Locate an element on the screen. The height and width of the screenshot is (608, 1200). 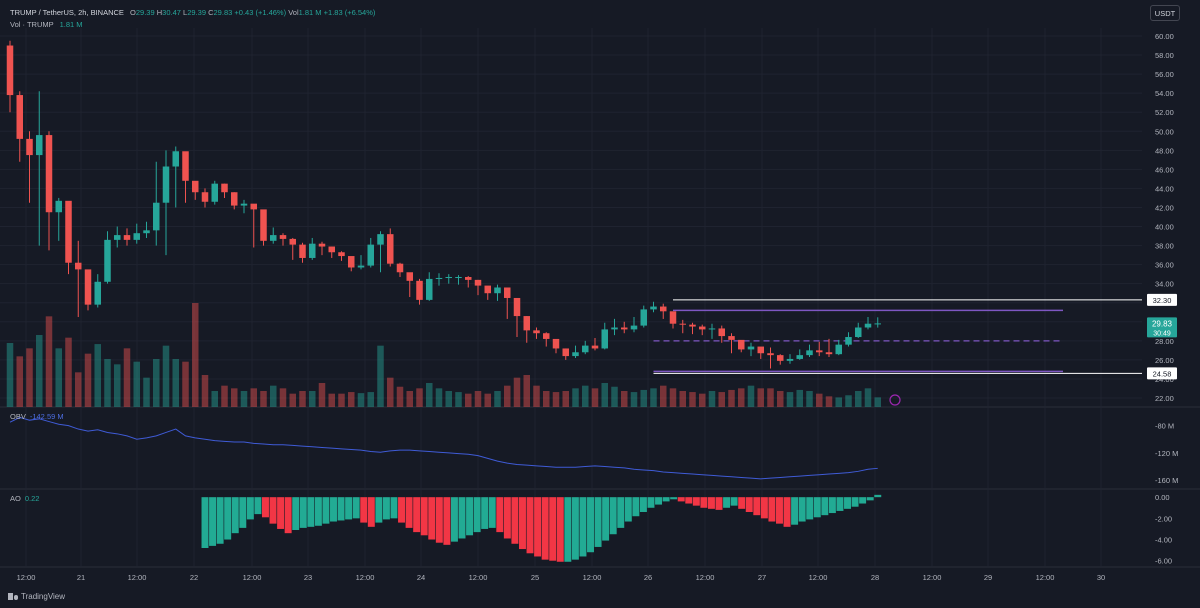
obv-legend: OBV -142.59 M is located at coordinates (37, 416).